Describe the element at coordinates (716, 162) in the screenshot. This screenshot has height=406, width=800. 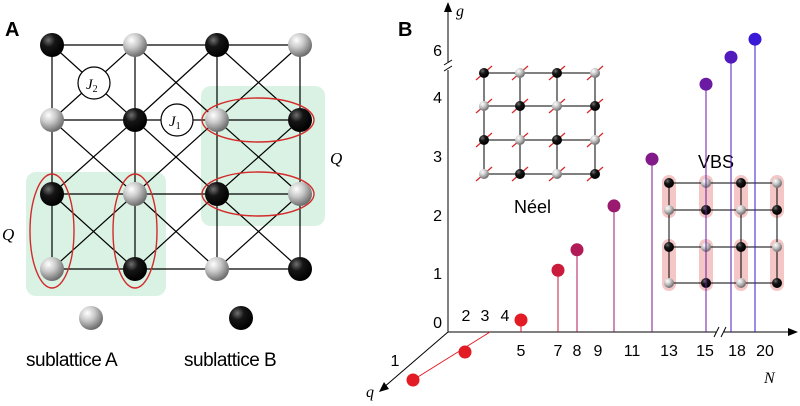
I see `vbs-label: VBS` at that location.